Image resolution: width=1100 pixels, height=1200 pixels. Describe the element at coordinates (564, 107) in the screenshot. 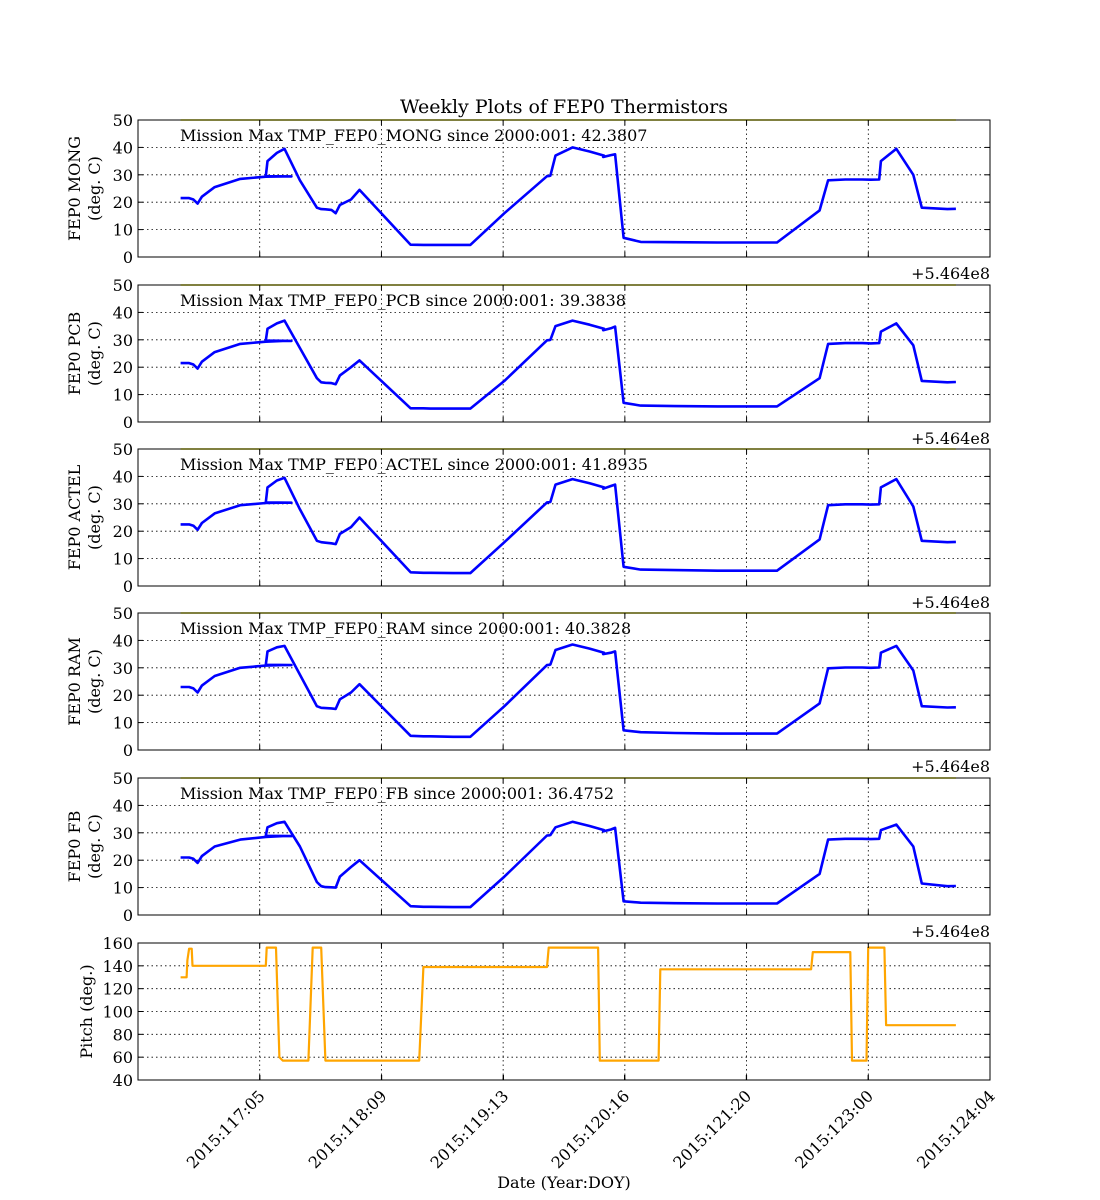

I see `figure-title: Weekly Plots of FEP0 Thermistors` at that location.